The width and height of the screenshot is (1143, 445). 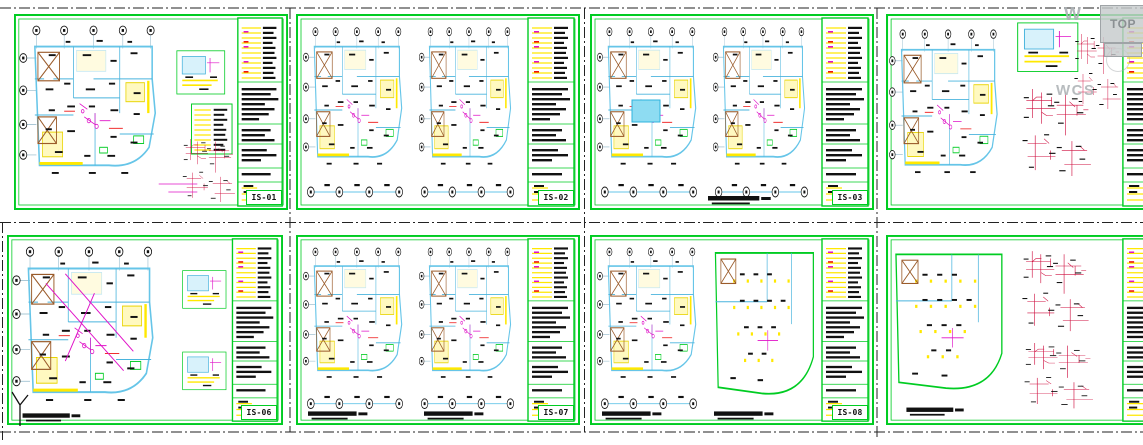 What do you see at coordinates (21, 409) in the screenshot?
I see `ucs-icon` at bounding box center [21, 409].